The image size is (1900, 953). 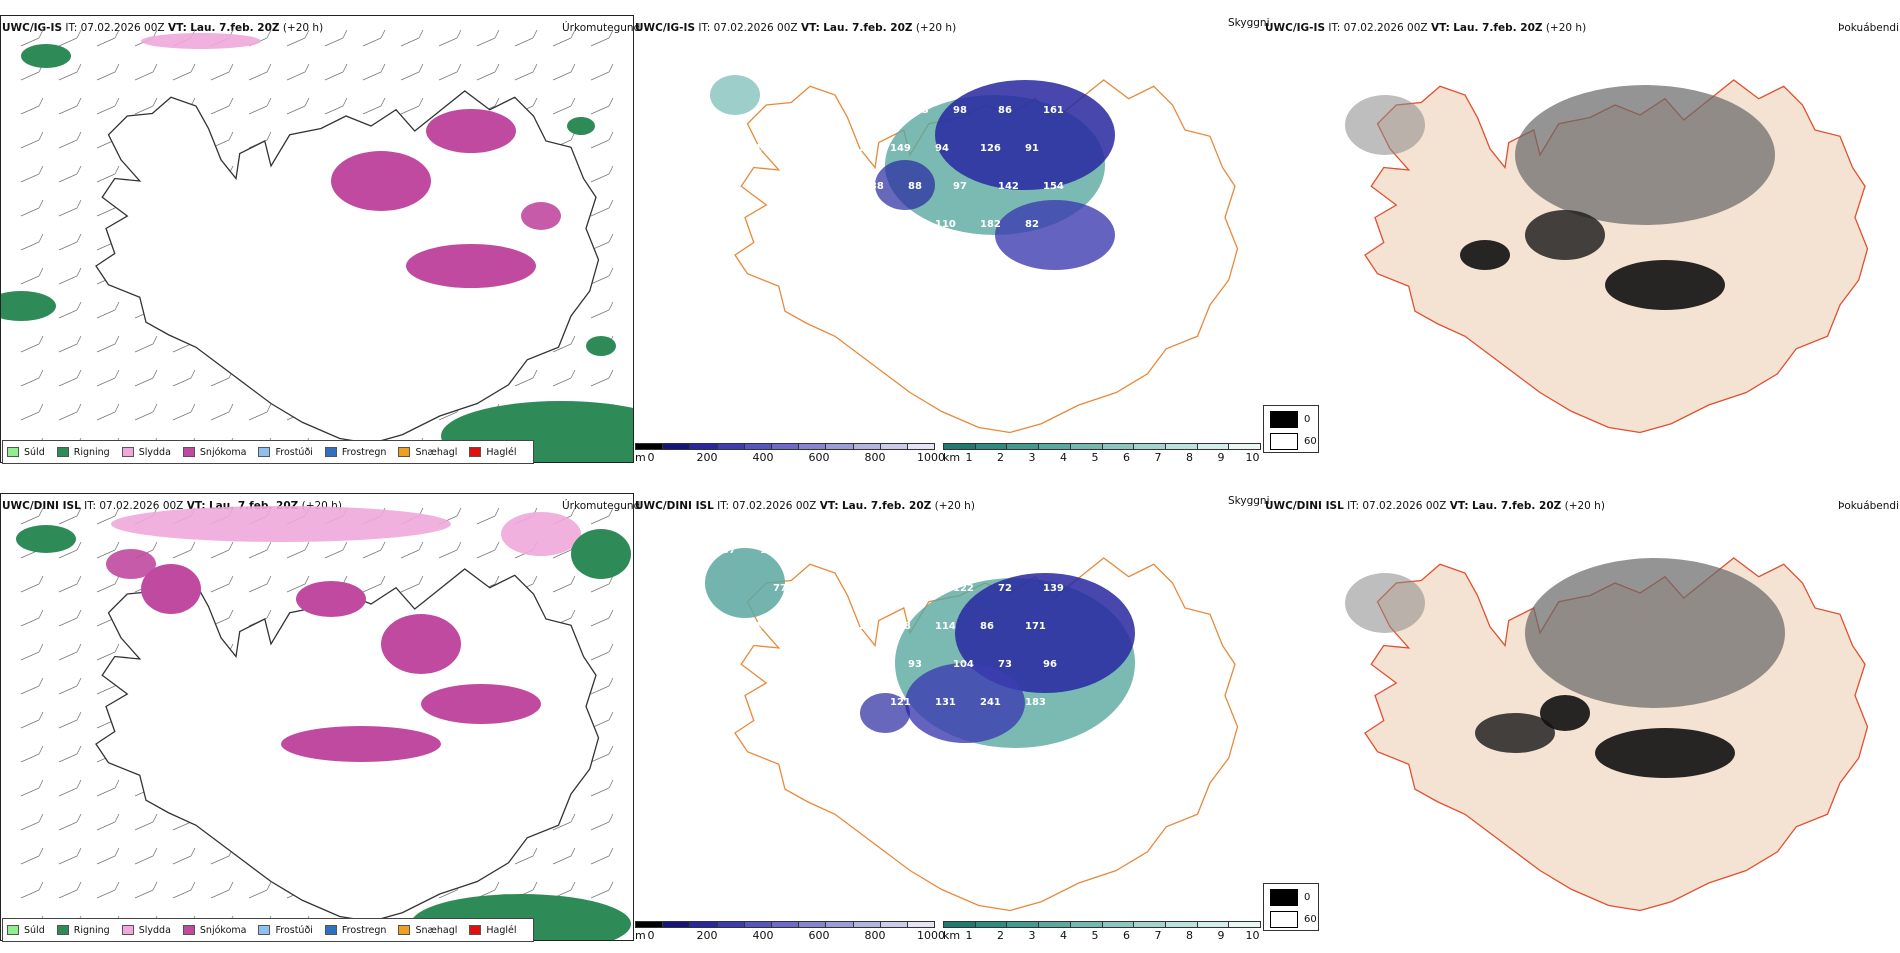 I want to click on low-visibility-area, so click(x=745, y=583).